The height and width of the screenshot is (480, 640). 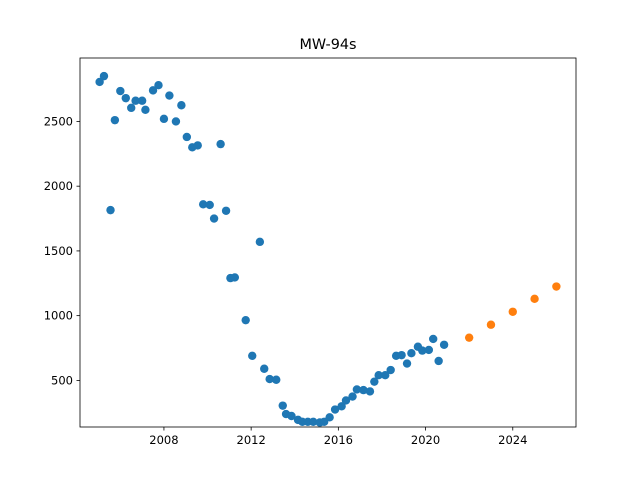 What do you see at coordinates (425, 440) in the screenshot?
I see `x-tick-label: 2020` at bounding box center [425, 440].